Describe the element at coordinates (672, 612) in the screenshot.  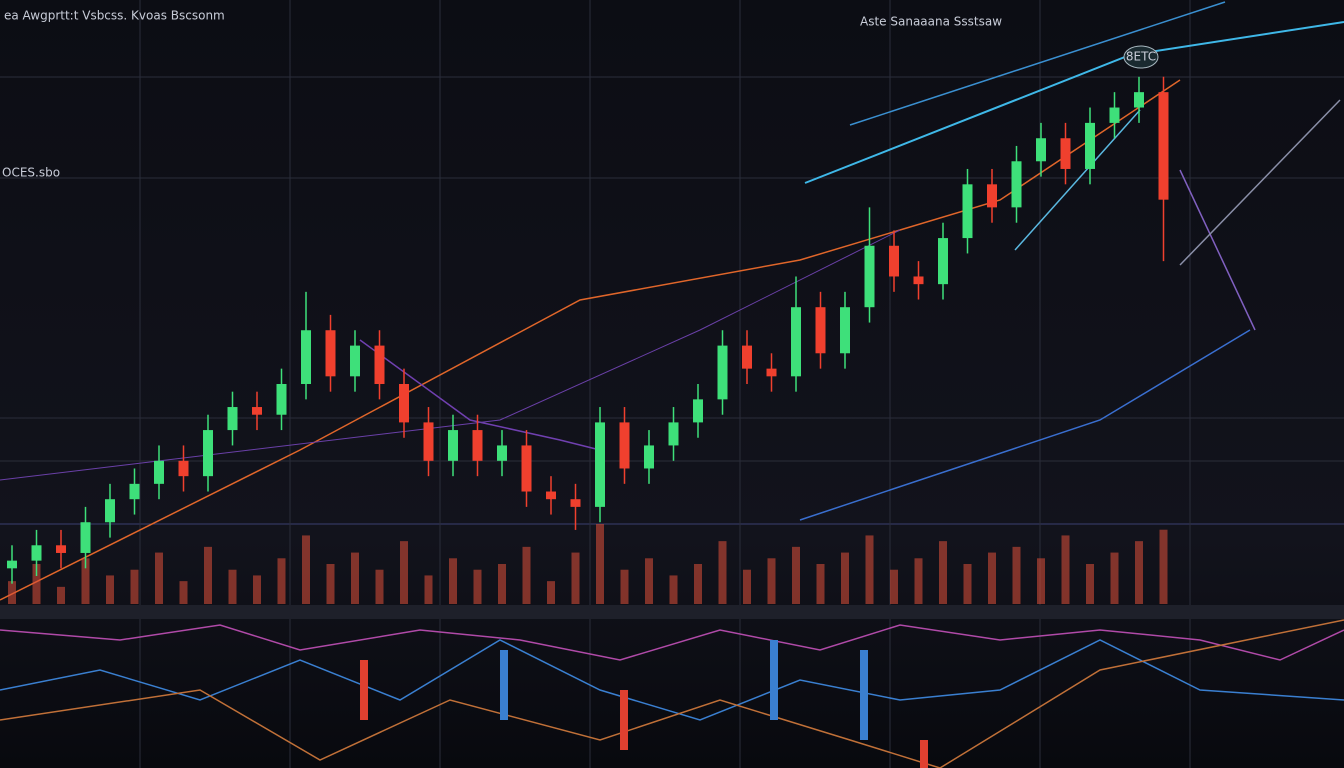
I see `axis-strip` at that location.